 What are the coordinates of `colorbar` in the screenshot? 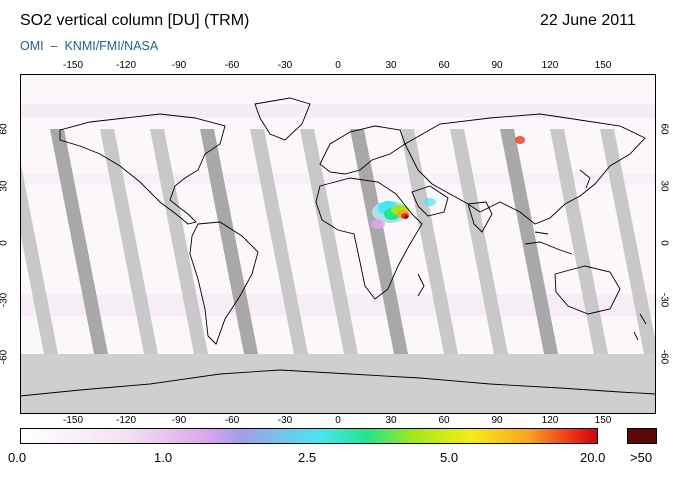 It's located at (338, 436).